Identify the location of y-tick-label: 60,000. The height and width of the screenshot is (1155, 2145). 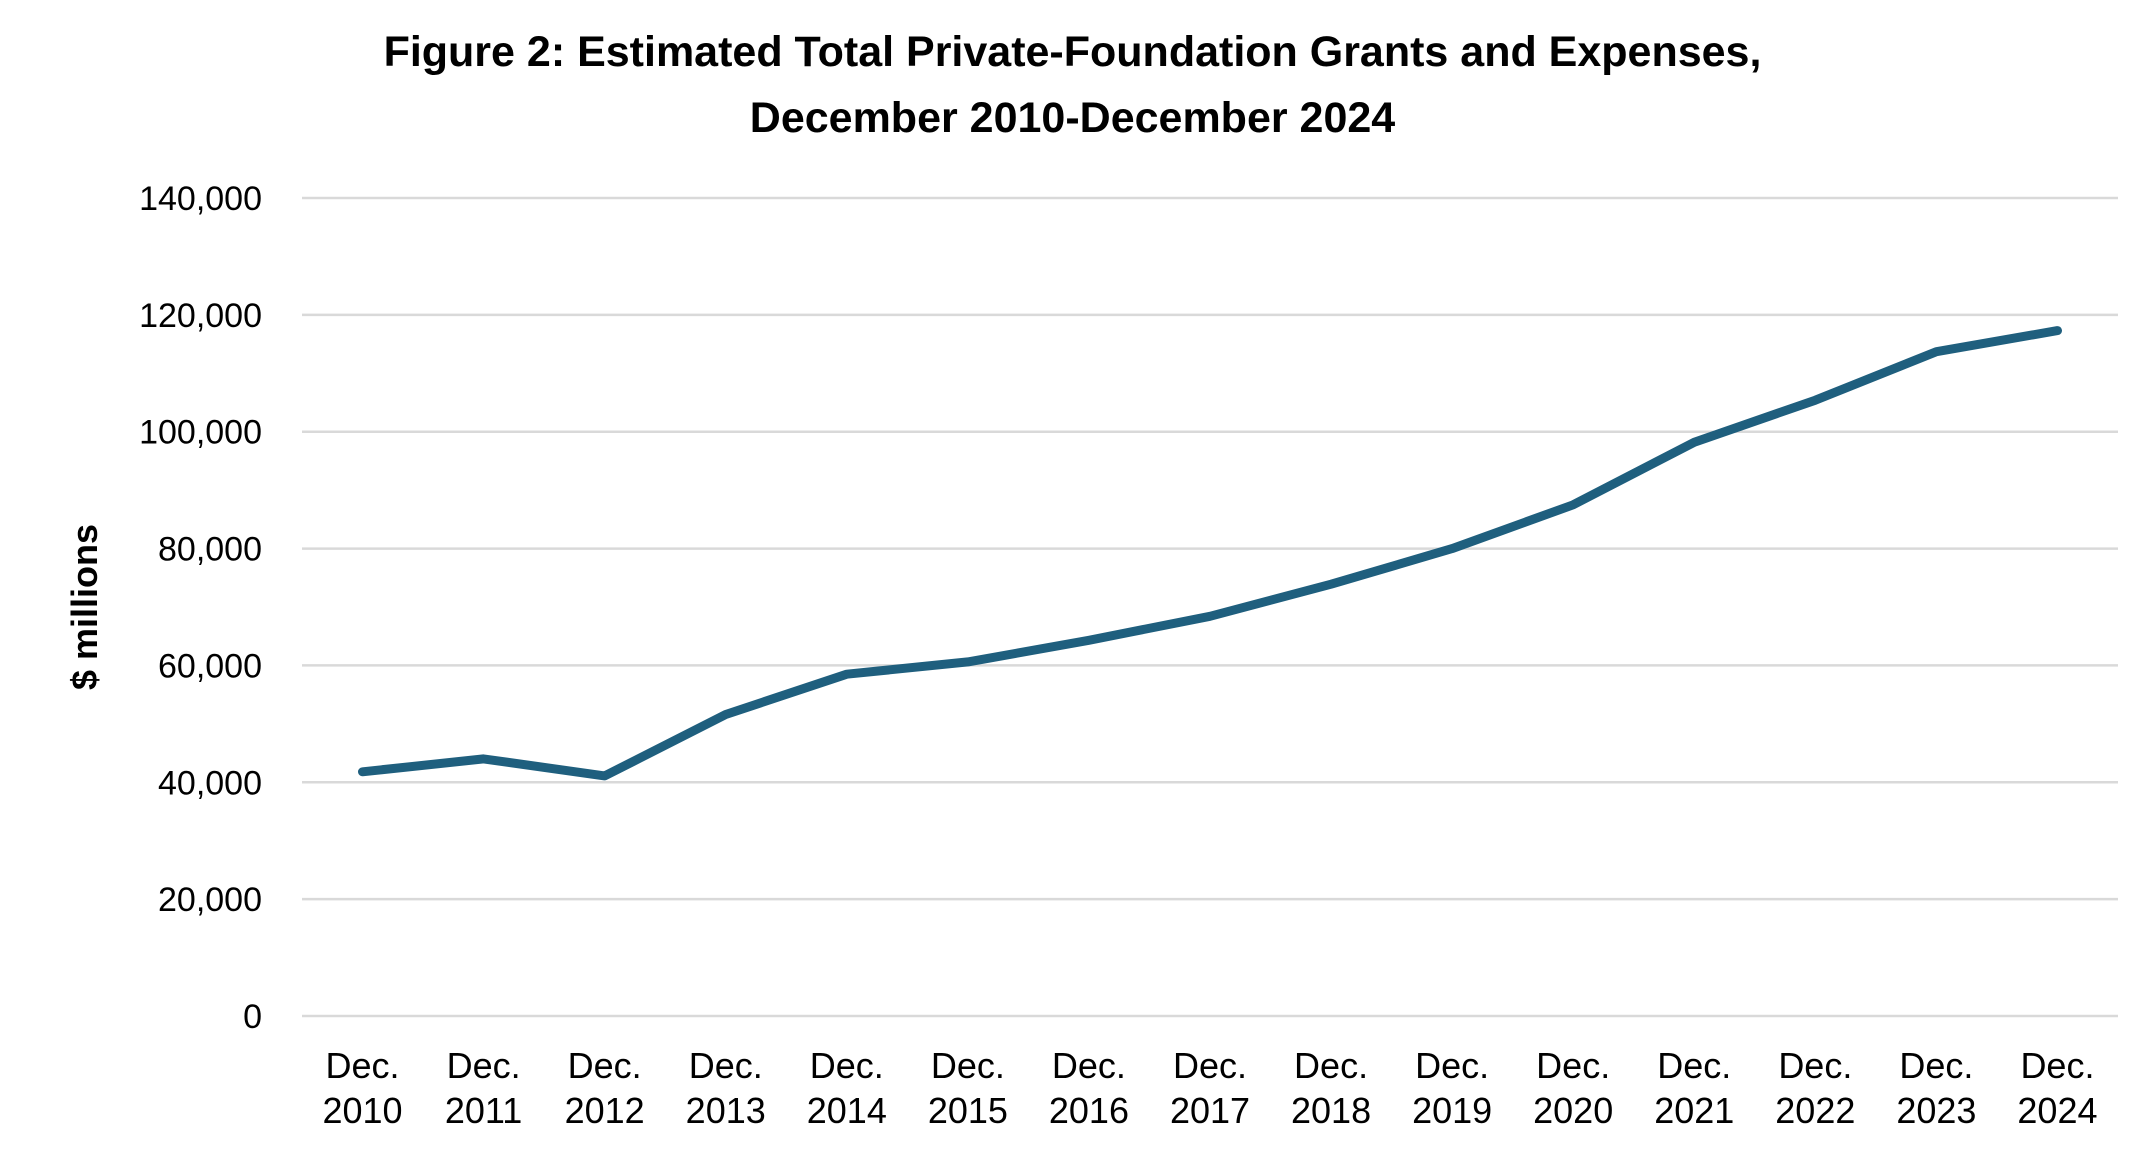
(210, 666).